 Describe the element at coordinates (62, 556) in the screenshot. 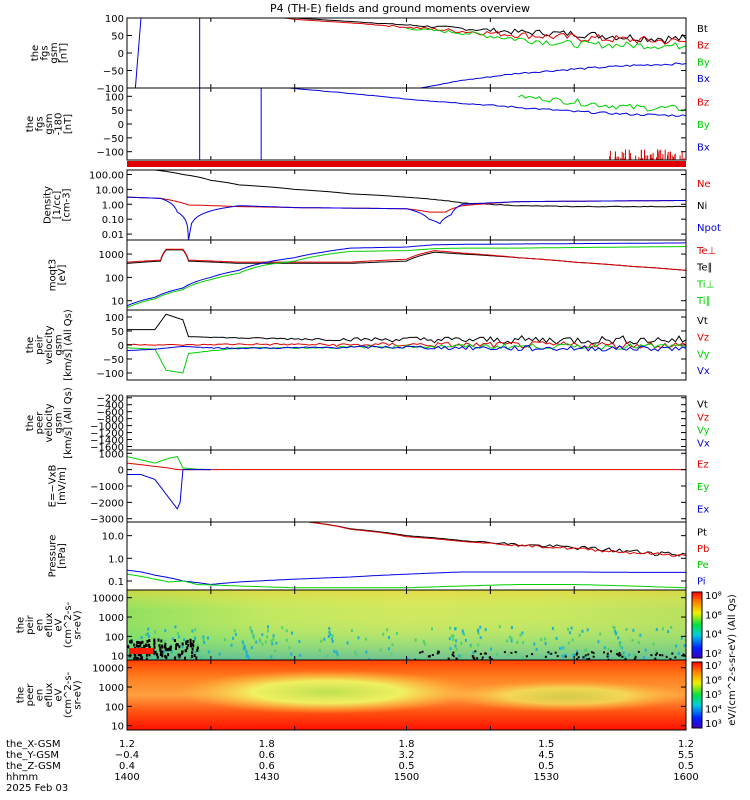

I see `ylabel-line: [nPa]` at that location.